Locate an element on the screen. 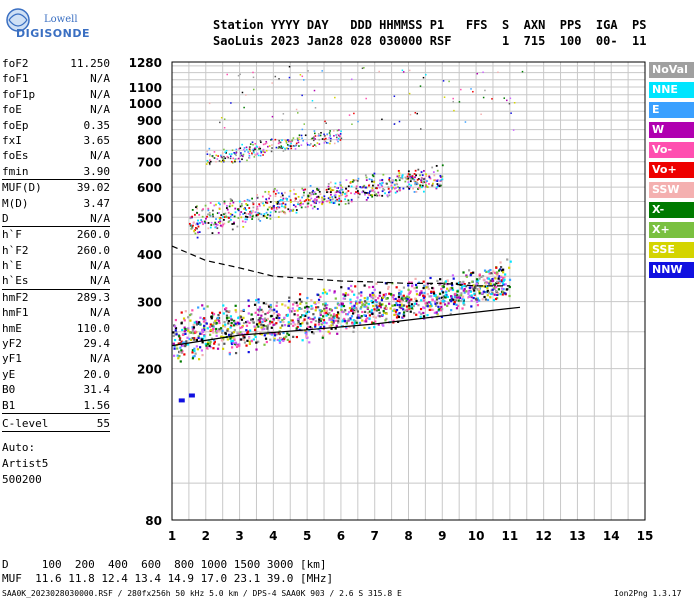  param-name: yF2 is located at coordinates (12, 344).